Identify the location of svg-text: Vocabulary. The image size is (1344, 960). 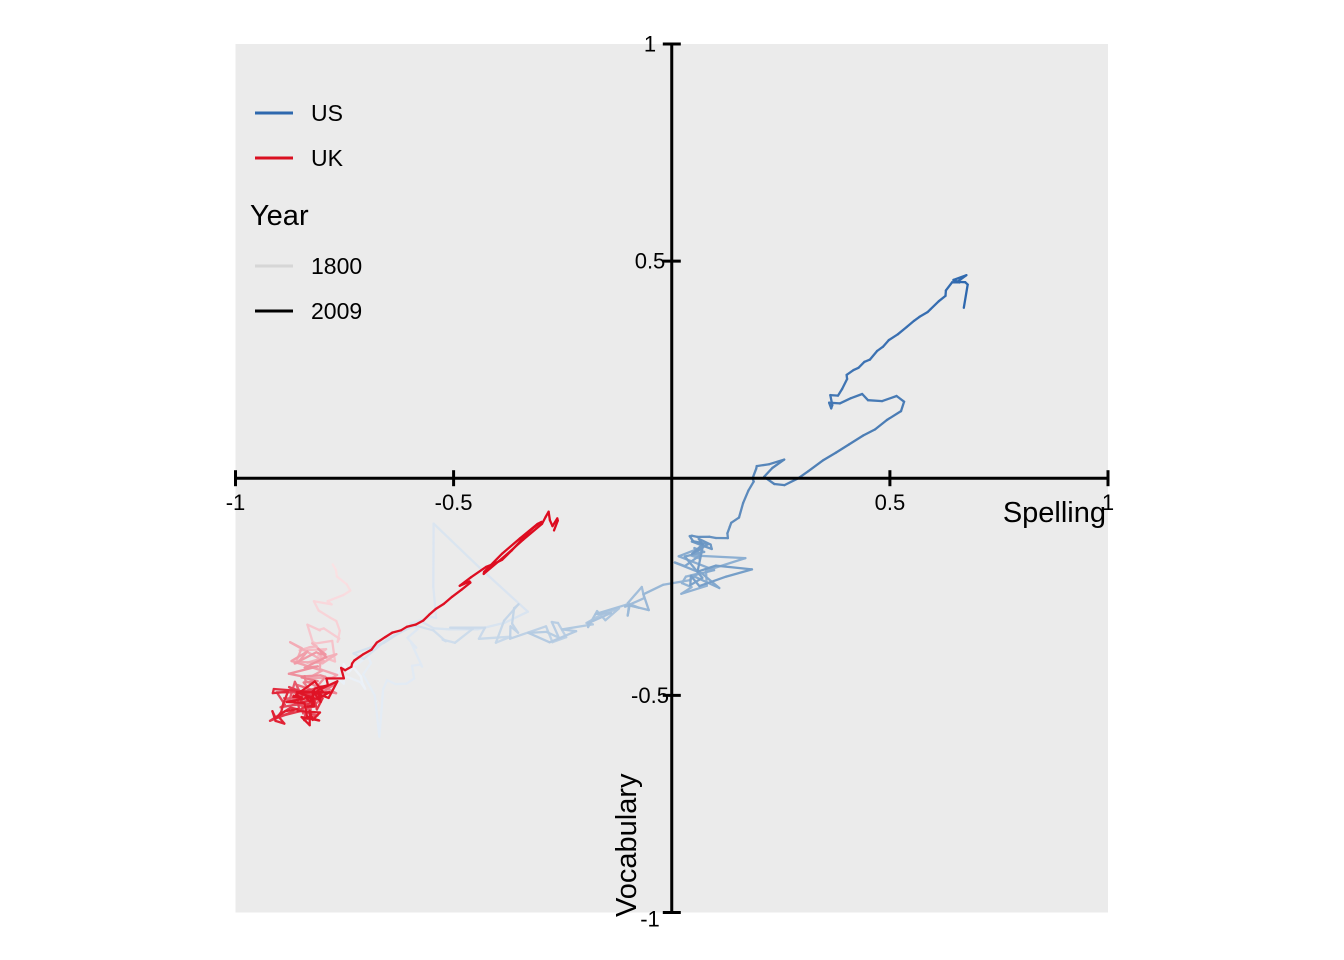
(627, 845).